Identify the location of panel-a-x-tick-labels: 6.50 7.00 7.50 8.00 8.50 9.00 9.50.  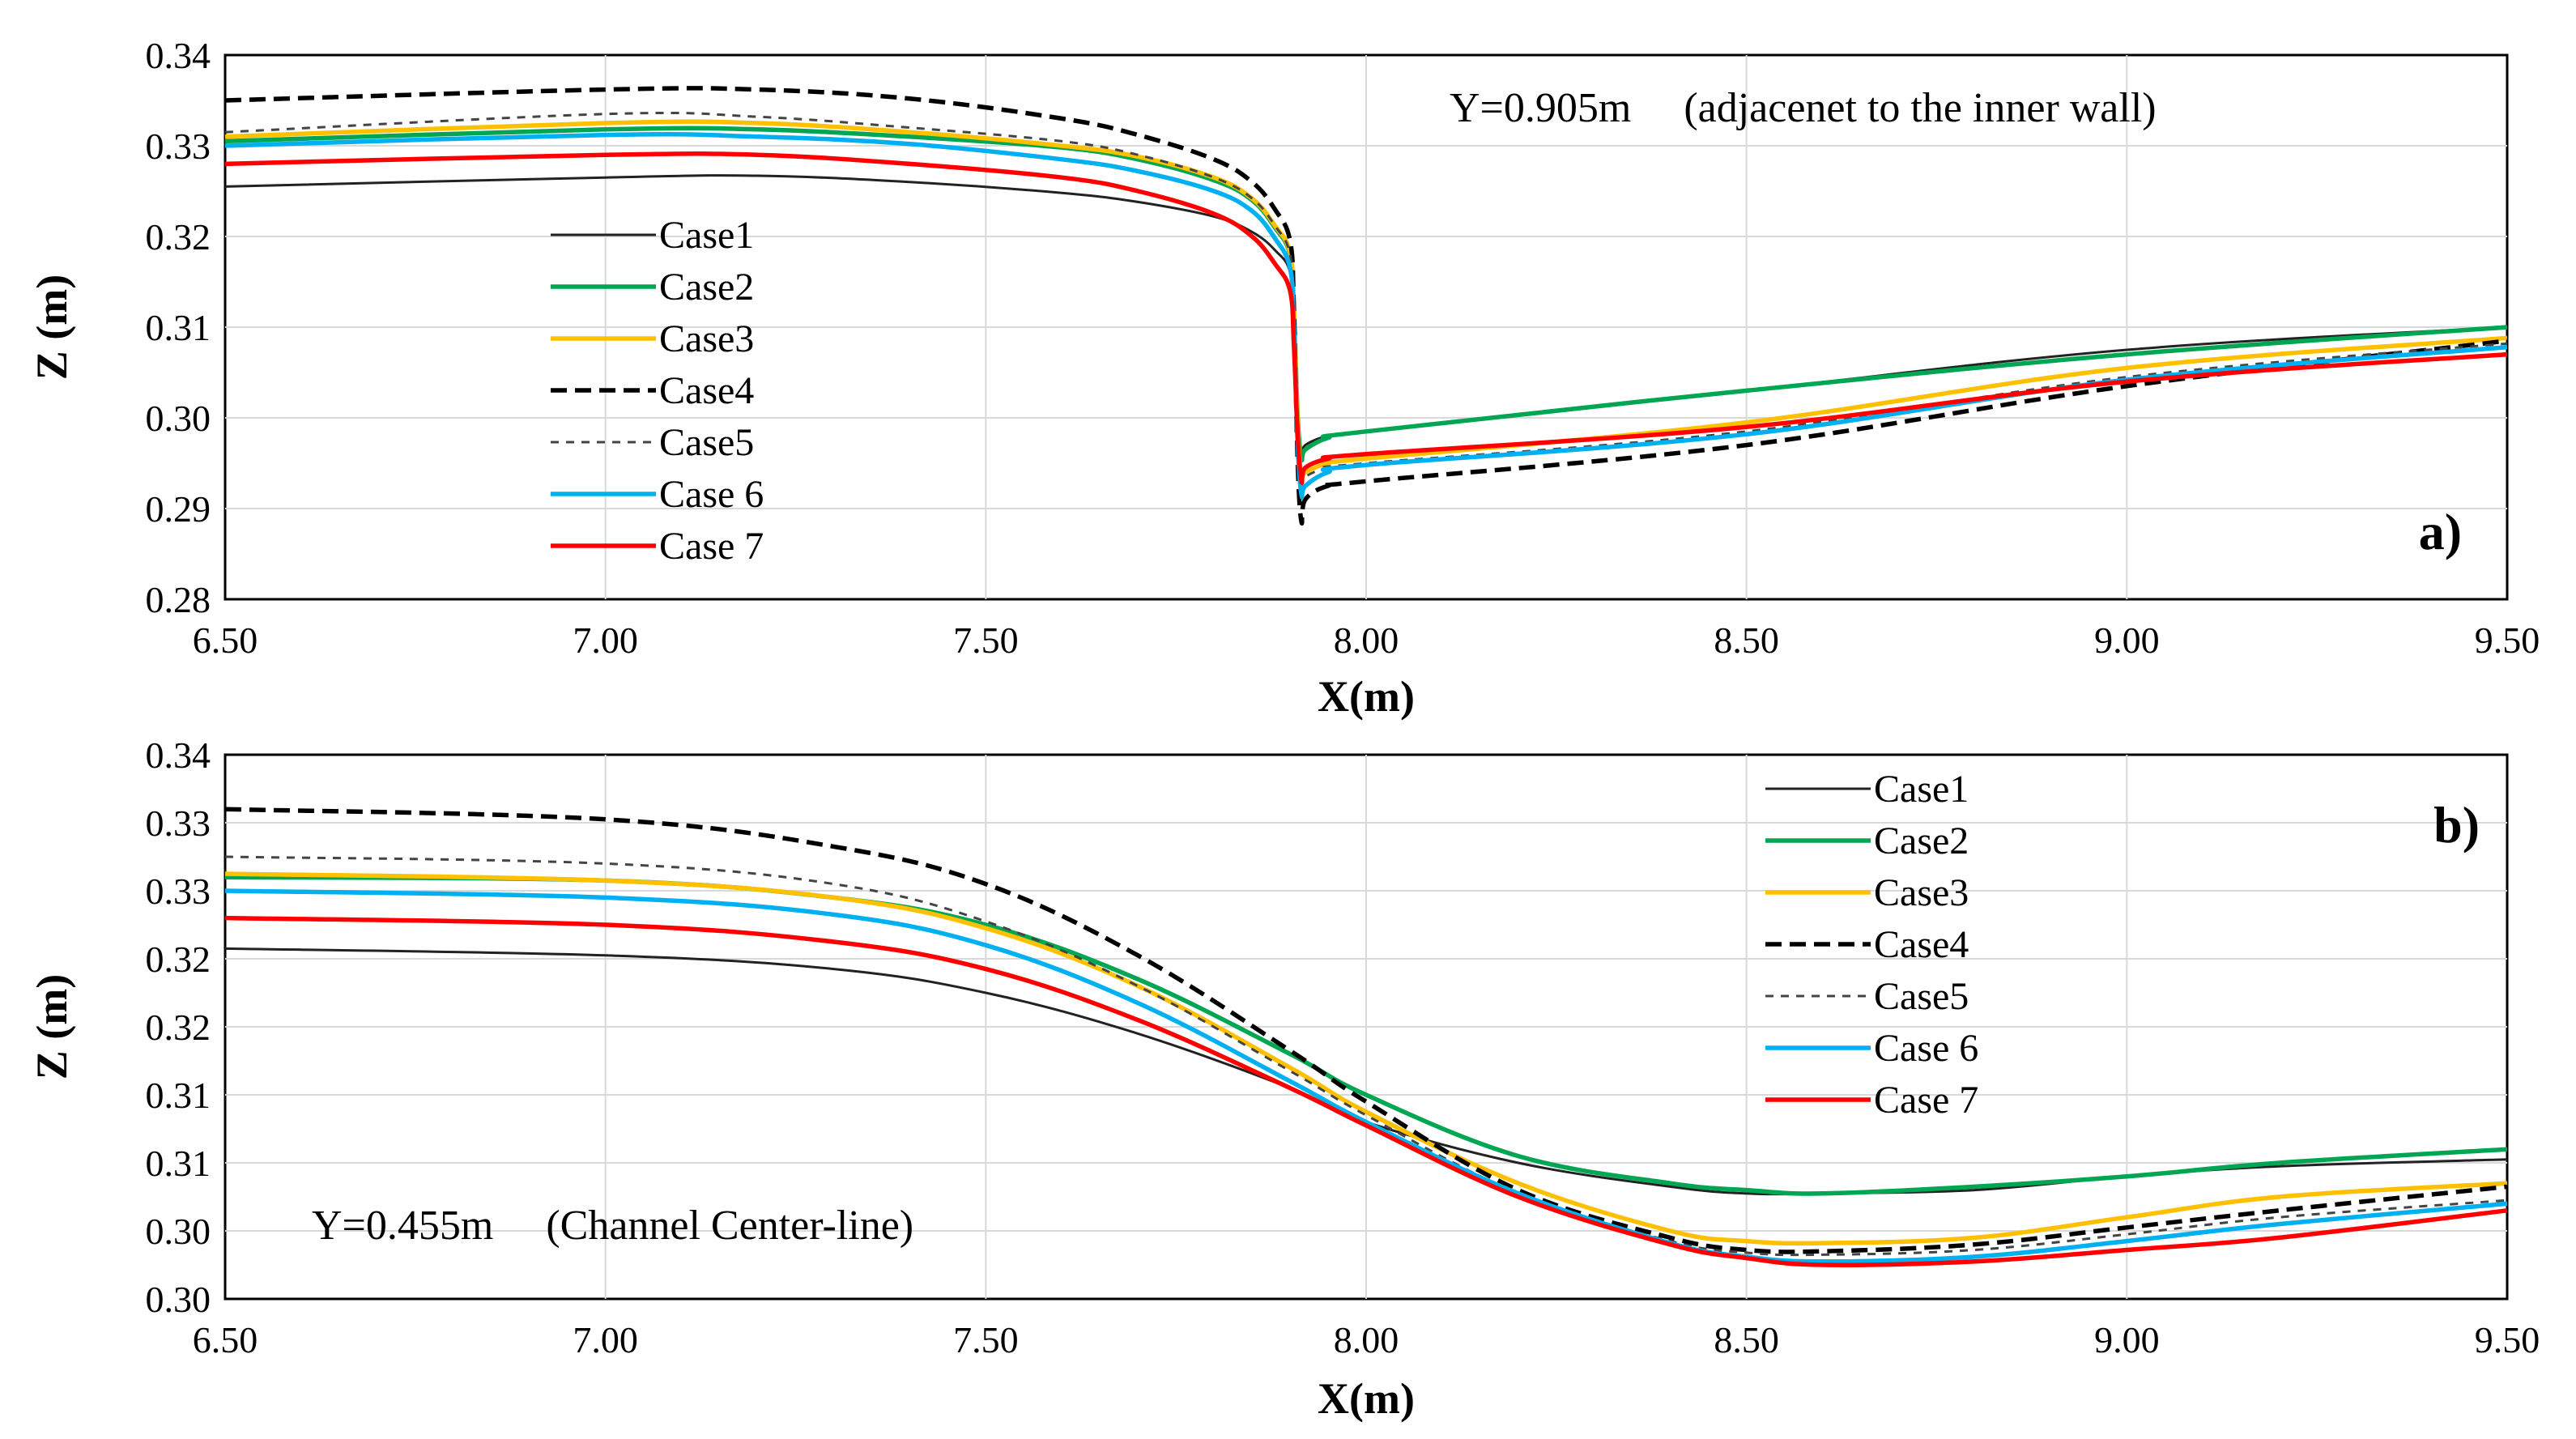
(1366, 640).